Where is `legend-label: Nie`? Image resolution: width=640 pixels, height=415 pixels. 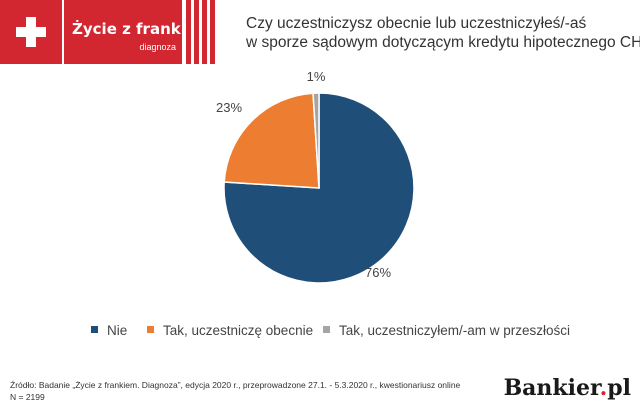 legend-label: Nie is located at coordinates (117, 330).